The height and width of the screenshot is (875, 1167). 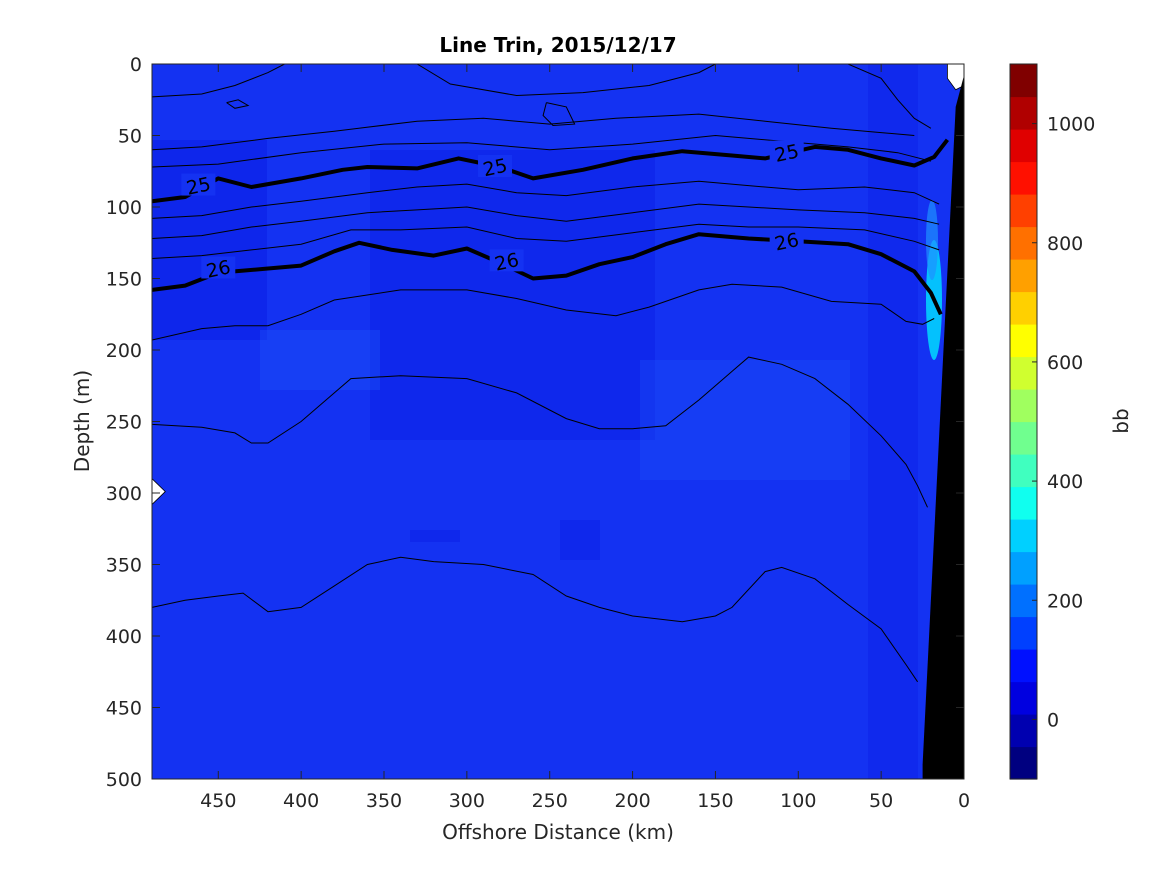 What do you see at coordinates (1071, 125) in the screenshot?
I see `colorbar-tick-label: 1000` at bounding box center [1071, 125].